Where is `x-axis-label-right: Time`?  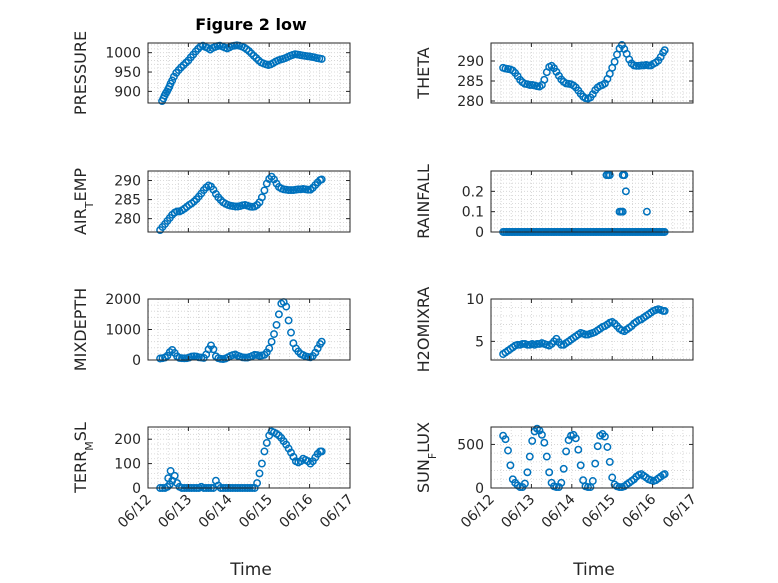 x-axis-label-right: Time is located at coordinates (593, 570).